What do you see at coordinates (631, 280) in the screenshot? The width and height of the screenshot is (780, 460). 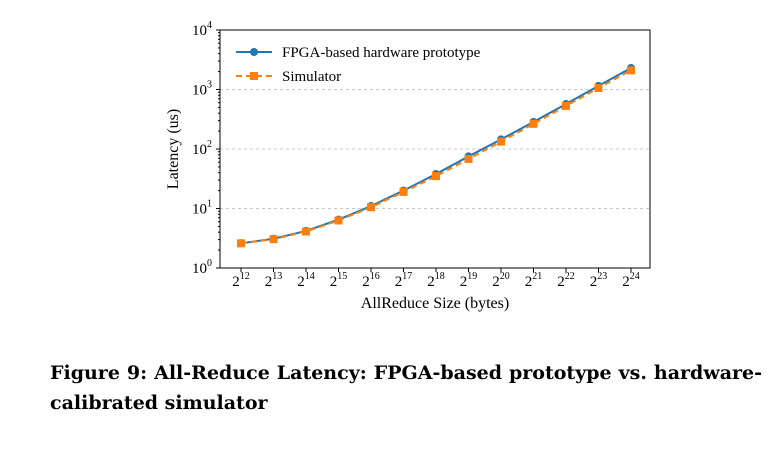 I see `x-tick-label: 224` at bounding box center [631, 280].